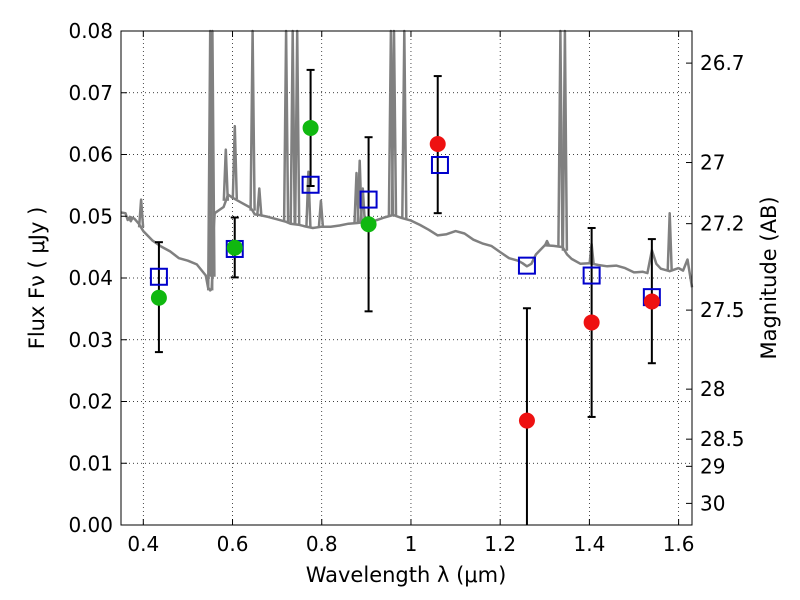 The width and height of the screenshot is (800, 600). Describe the element at coordinates (769, 277) in the screenshot. I see `y2-axis-label: Magnitude (AB)` at that location.